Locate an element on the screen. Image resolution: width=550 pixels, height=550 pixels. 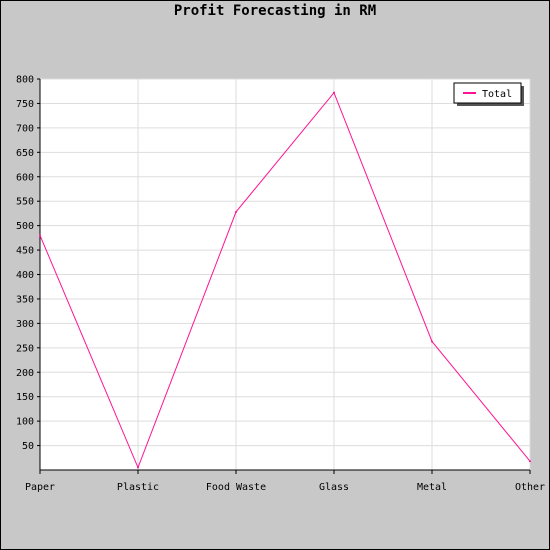
x-tick-label: Food Waste is located at coordinates (236, 487).